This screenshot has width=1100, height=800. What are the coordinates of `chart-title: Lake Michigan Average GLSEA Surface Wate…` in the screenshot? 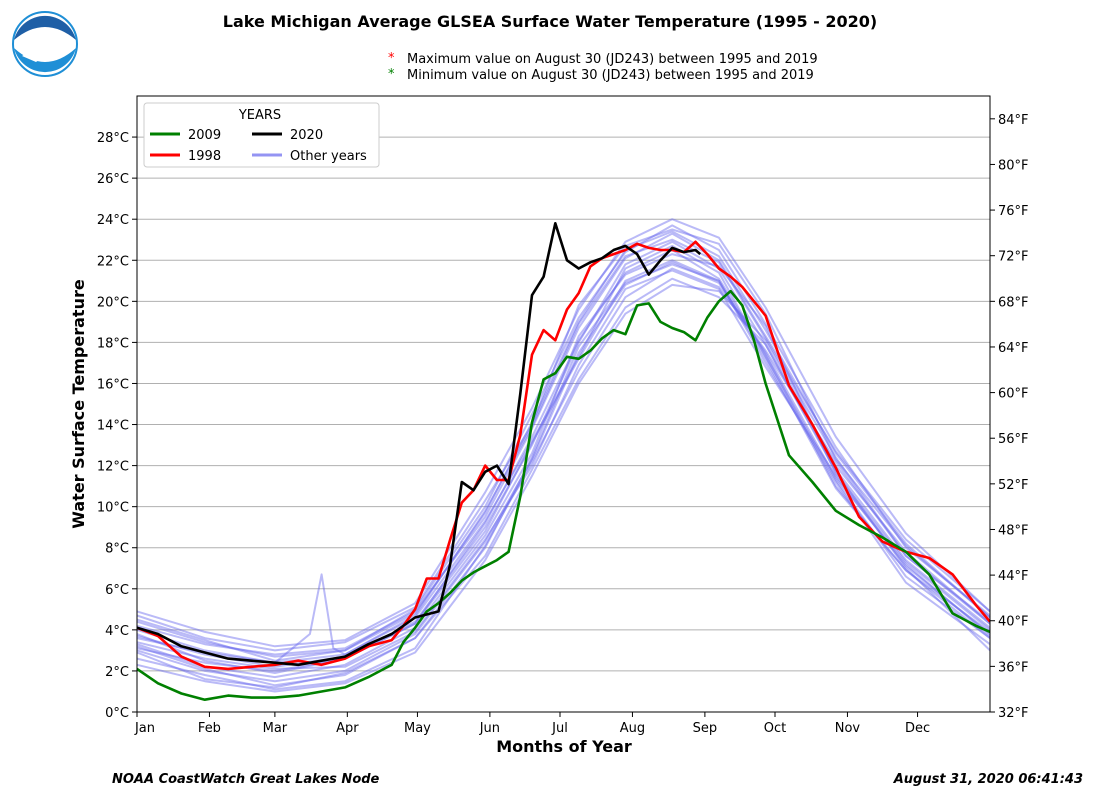 It's located at (550, 21).